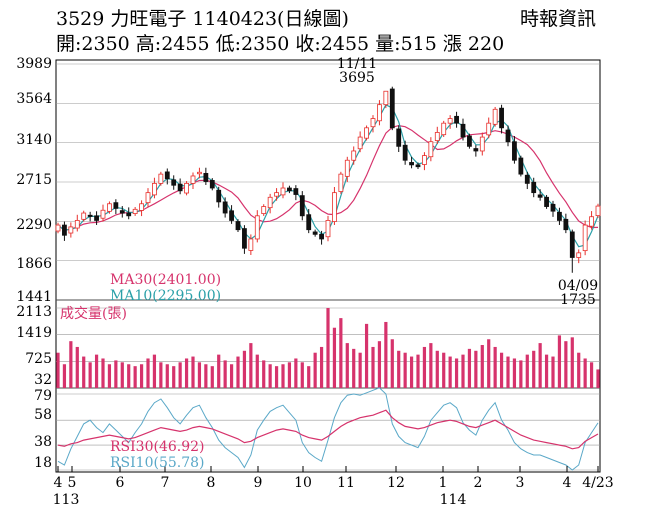 The height and width of the screenshot is (525, 656). Describe the element at coordinates (72, 483) in the screenshot. I see `x-tick-label: 5` at that location.